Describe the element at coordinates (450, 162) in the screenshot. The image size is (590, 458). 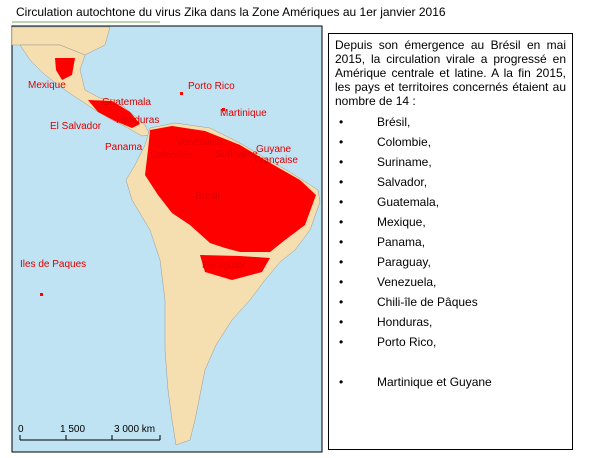
I see `list-item: Suriname,` at that location.